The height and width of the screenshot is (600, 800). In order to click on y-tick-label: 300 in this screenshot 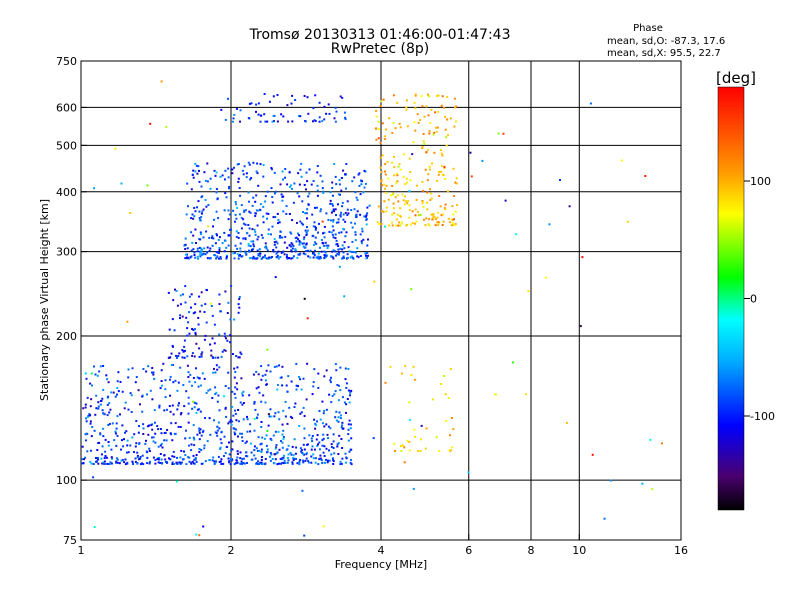, I will do `click(66, 252)`.